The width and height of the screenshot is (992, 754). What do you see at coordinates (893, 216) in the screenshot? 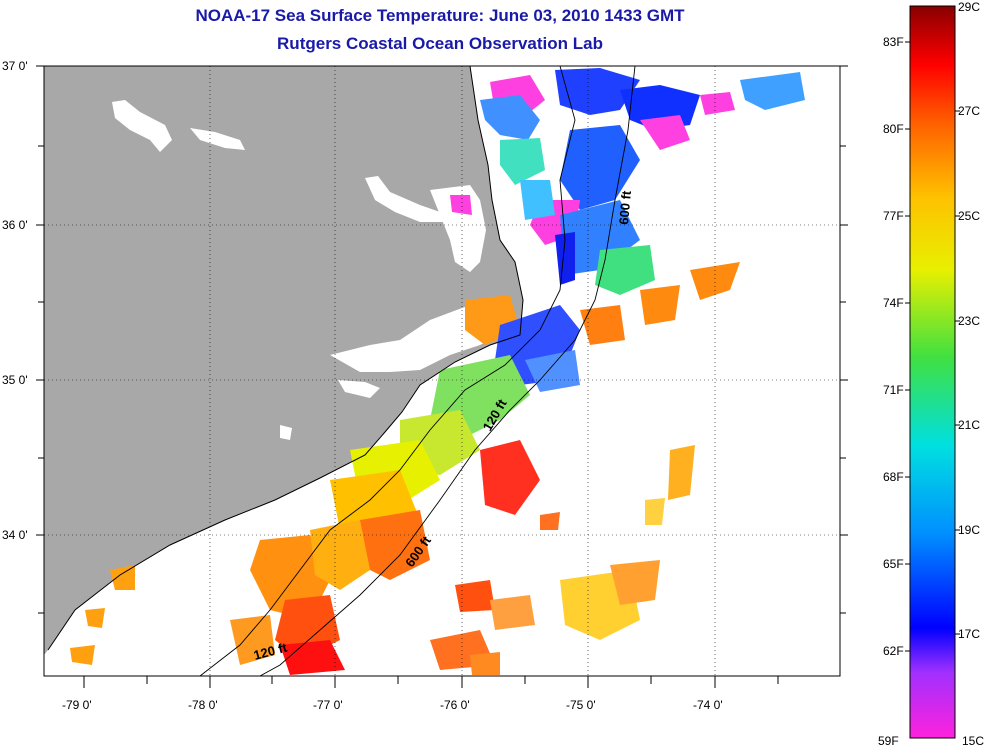
I see `colorbar-fahrenheit-label: 77F` at bounding box center [893, 216].